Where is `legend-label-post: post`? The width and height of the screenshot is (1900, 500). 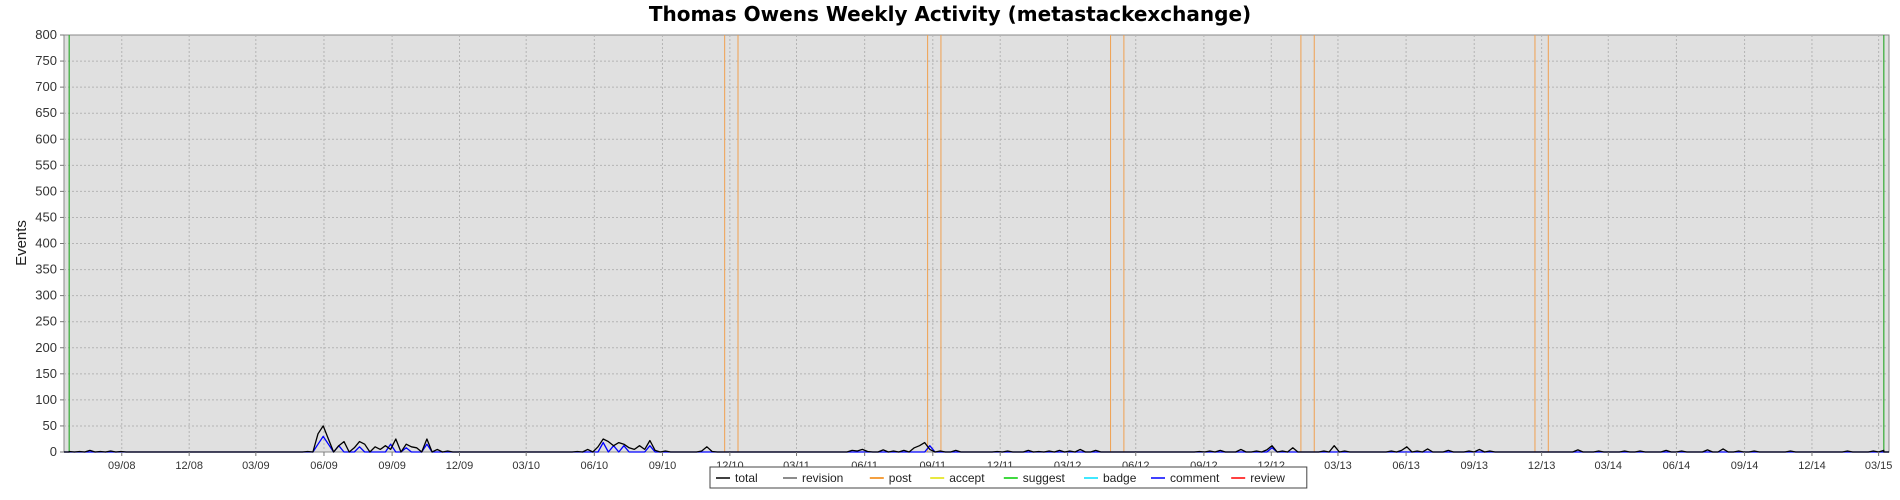
legend-label-post: post is located at coordinates (900, 478).